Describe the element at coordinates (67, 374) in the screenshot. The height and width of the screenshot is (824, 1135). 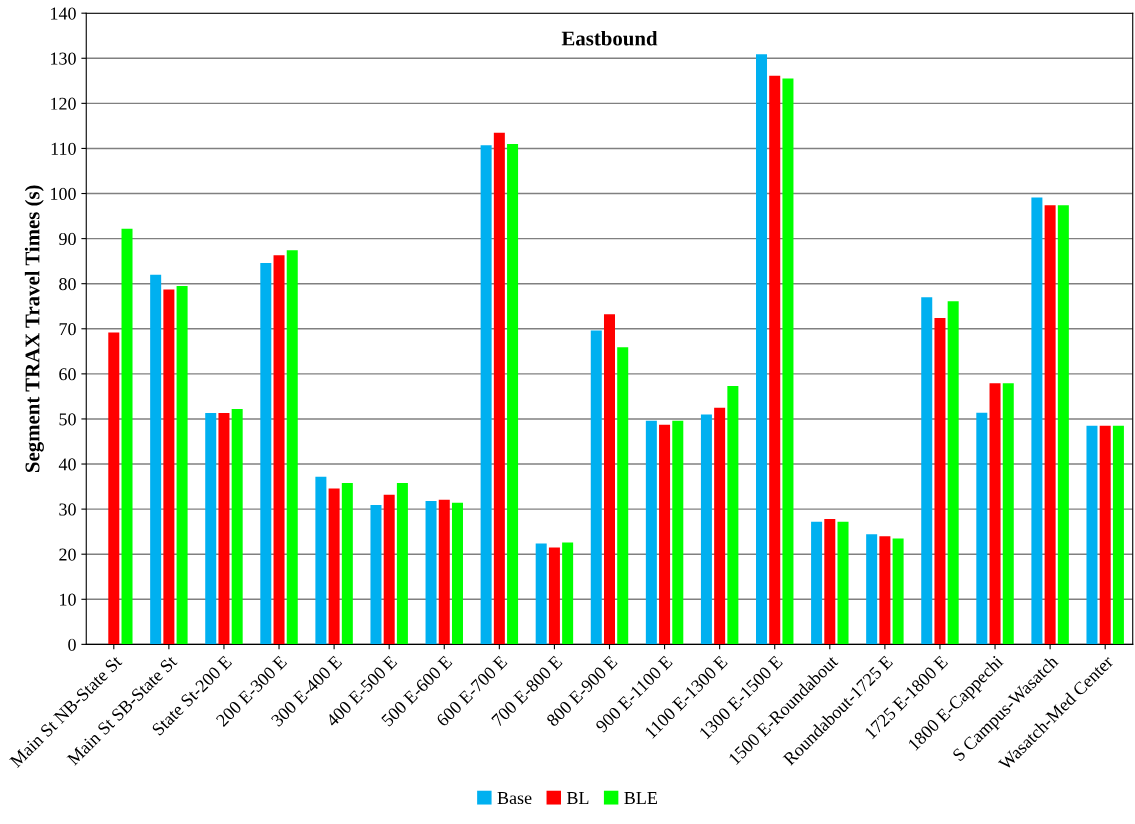
I see `y-tick-label: 60` at that location.